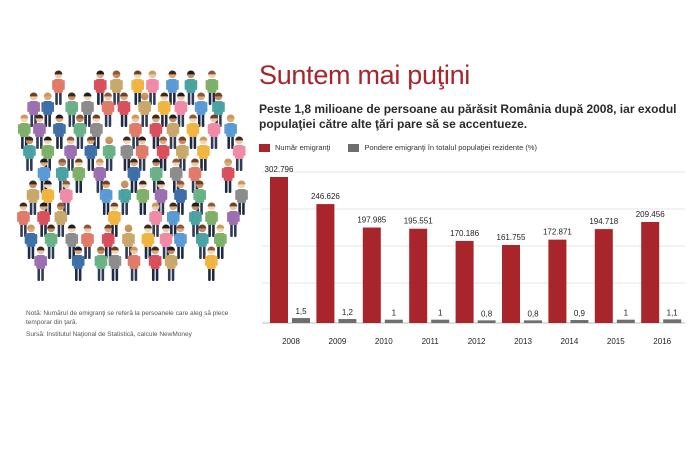 This screenshot has height=470, width=700. I want to click on x-tick-label: 2012, so click(477, 341).